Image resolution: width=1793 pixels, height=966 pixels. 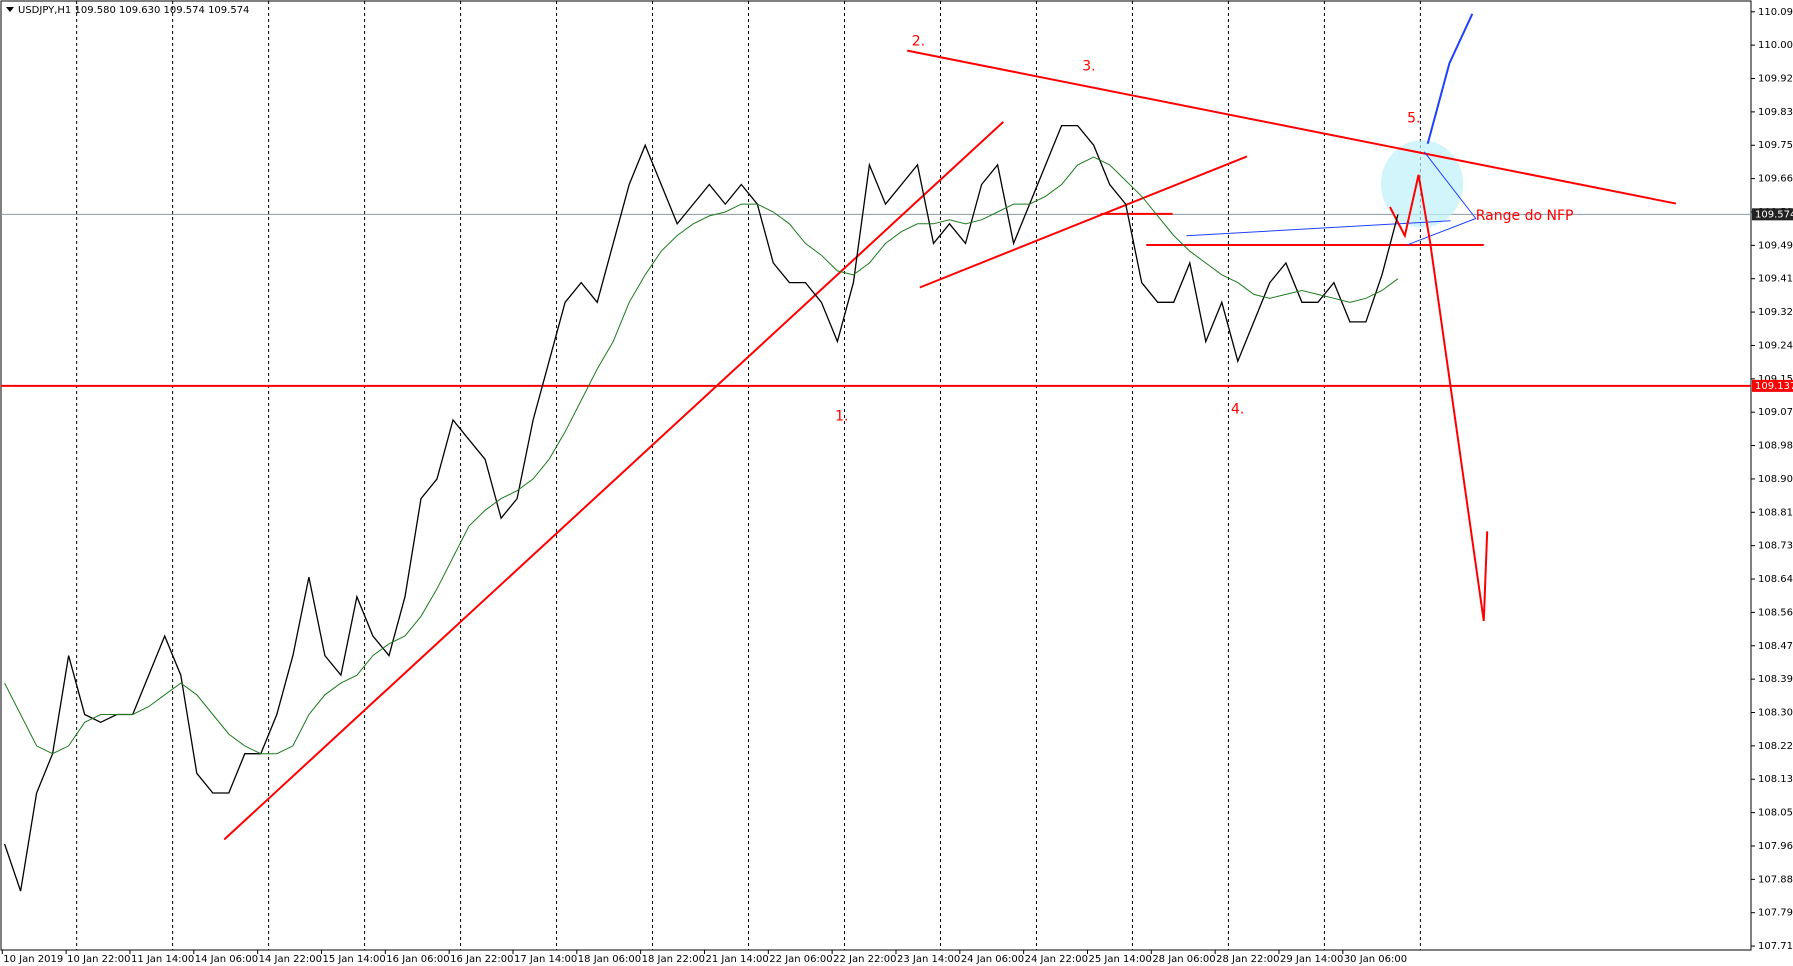 I want to click on y-tick-label: 108.220, so click(x=1775, y=746).